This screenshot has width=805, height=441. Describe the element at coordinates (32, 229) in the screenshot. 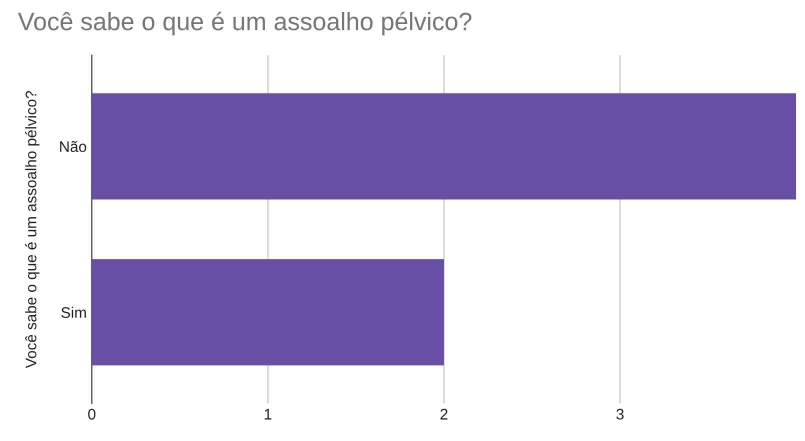

I see `y-axis-title: Você sabe o que é um assoalho pélvico?` at that location.